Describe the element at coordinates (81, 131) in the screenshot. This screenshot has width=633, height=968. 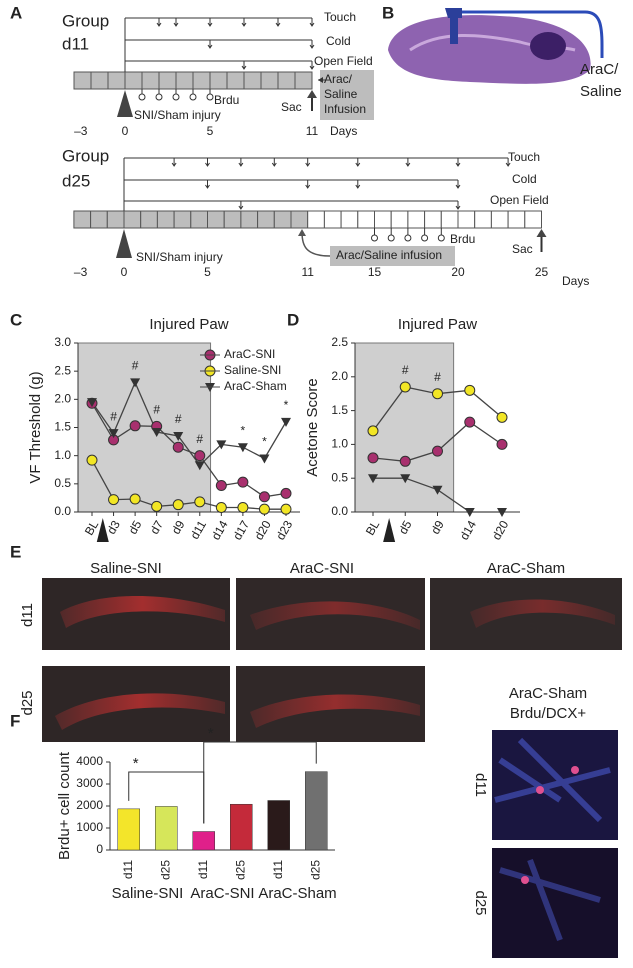
I see `day-label: –3` at that location.